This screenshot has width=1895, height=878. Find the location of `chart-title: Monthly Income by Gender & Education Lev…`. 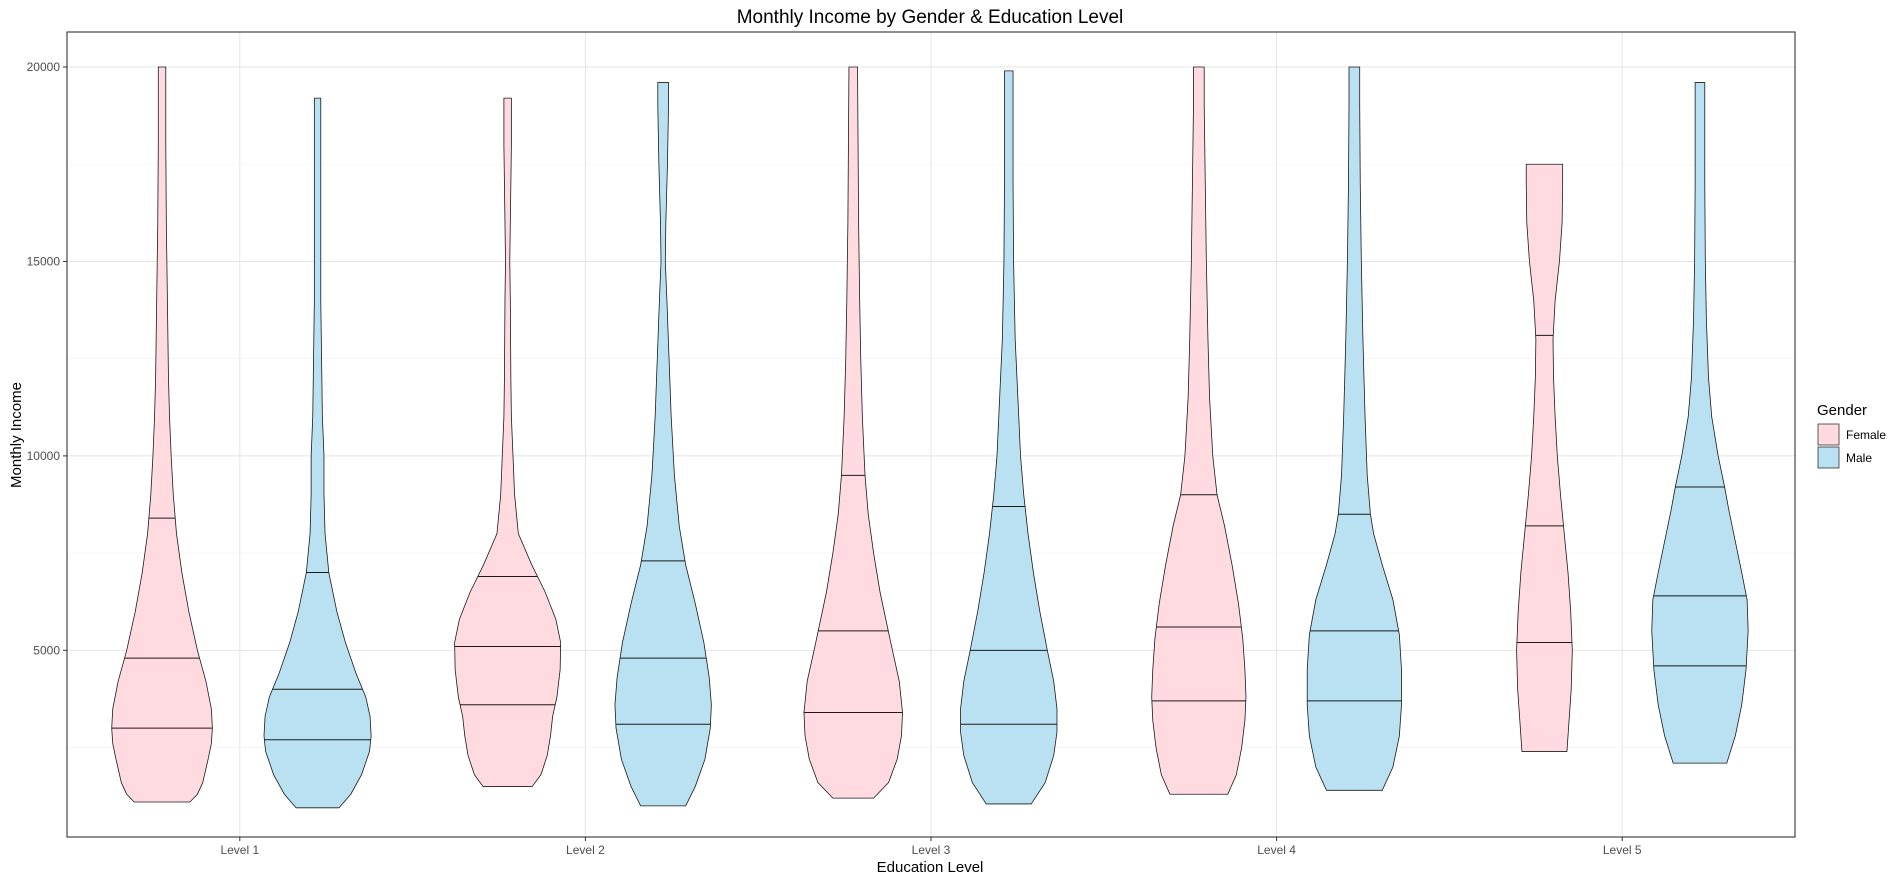

chart-title: Monthly Income by Gender & Education Lev… is located at coordinates (930, 17).